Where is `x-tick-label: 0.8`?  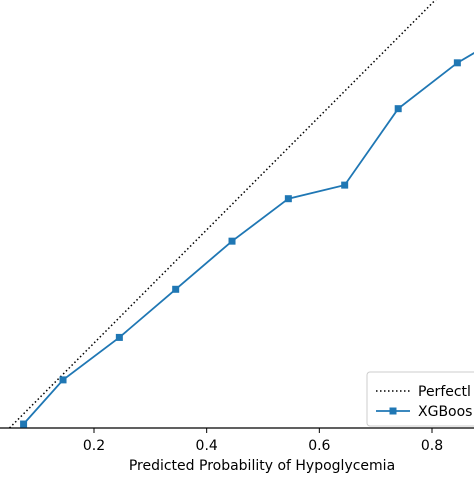 x-tick-label: 0.8 is located at coordinates (432, 446).